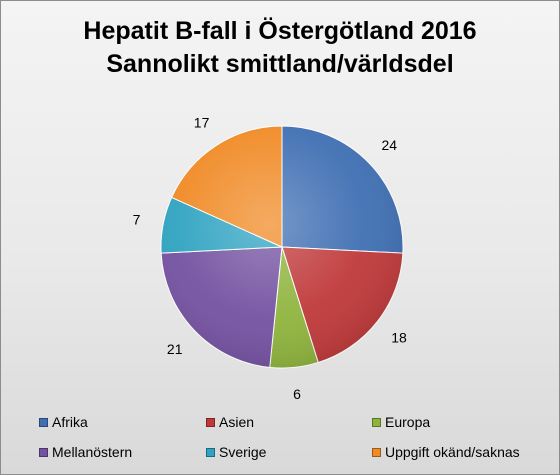  I want to click on chart-title: Hepatit B-fall i Östergötland 2016, so click(280, 31).